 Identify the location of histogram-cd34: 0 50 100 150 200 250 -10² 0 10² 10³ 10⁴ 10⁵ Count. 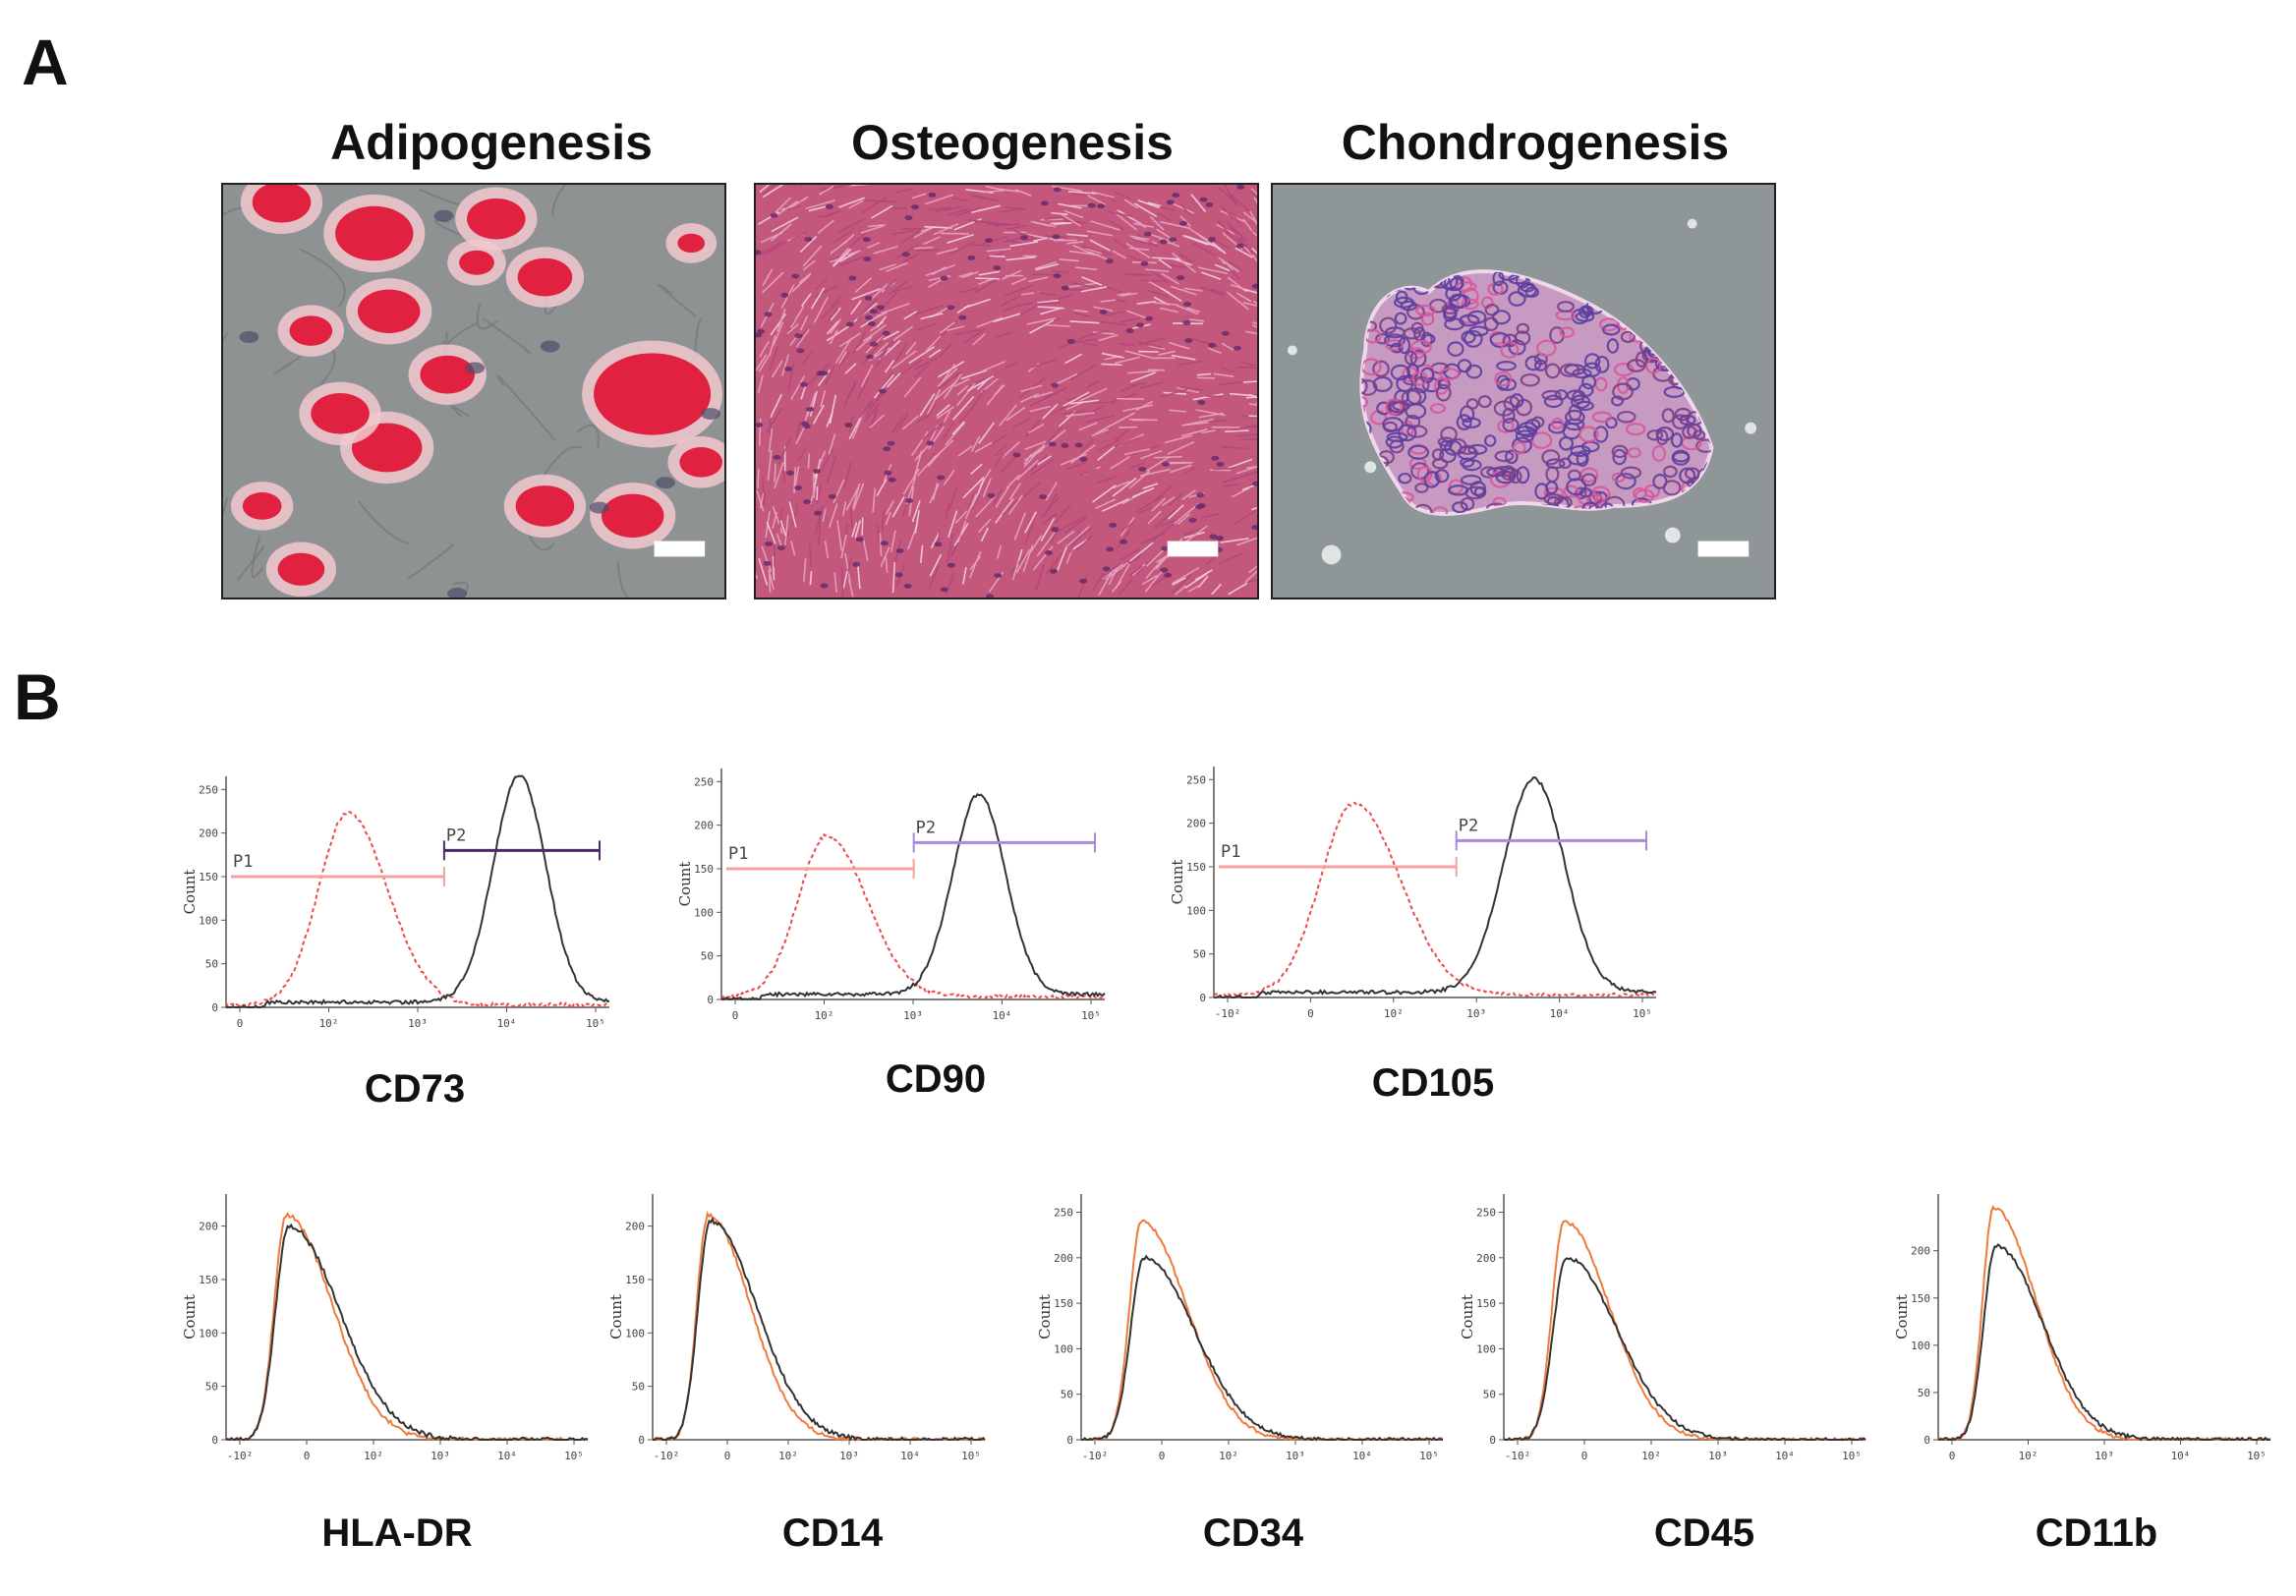
(1243, 1321).